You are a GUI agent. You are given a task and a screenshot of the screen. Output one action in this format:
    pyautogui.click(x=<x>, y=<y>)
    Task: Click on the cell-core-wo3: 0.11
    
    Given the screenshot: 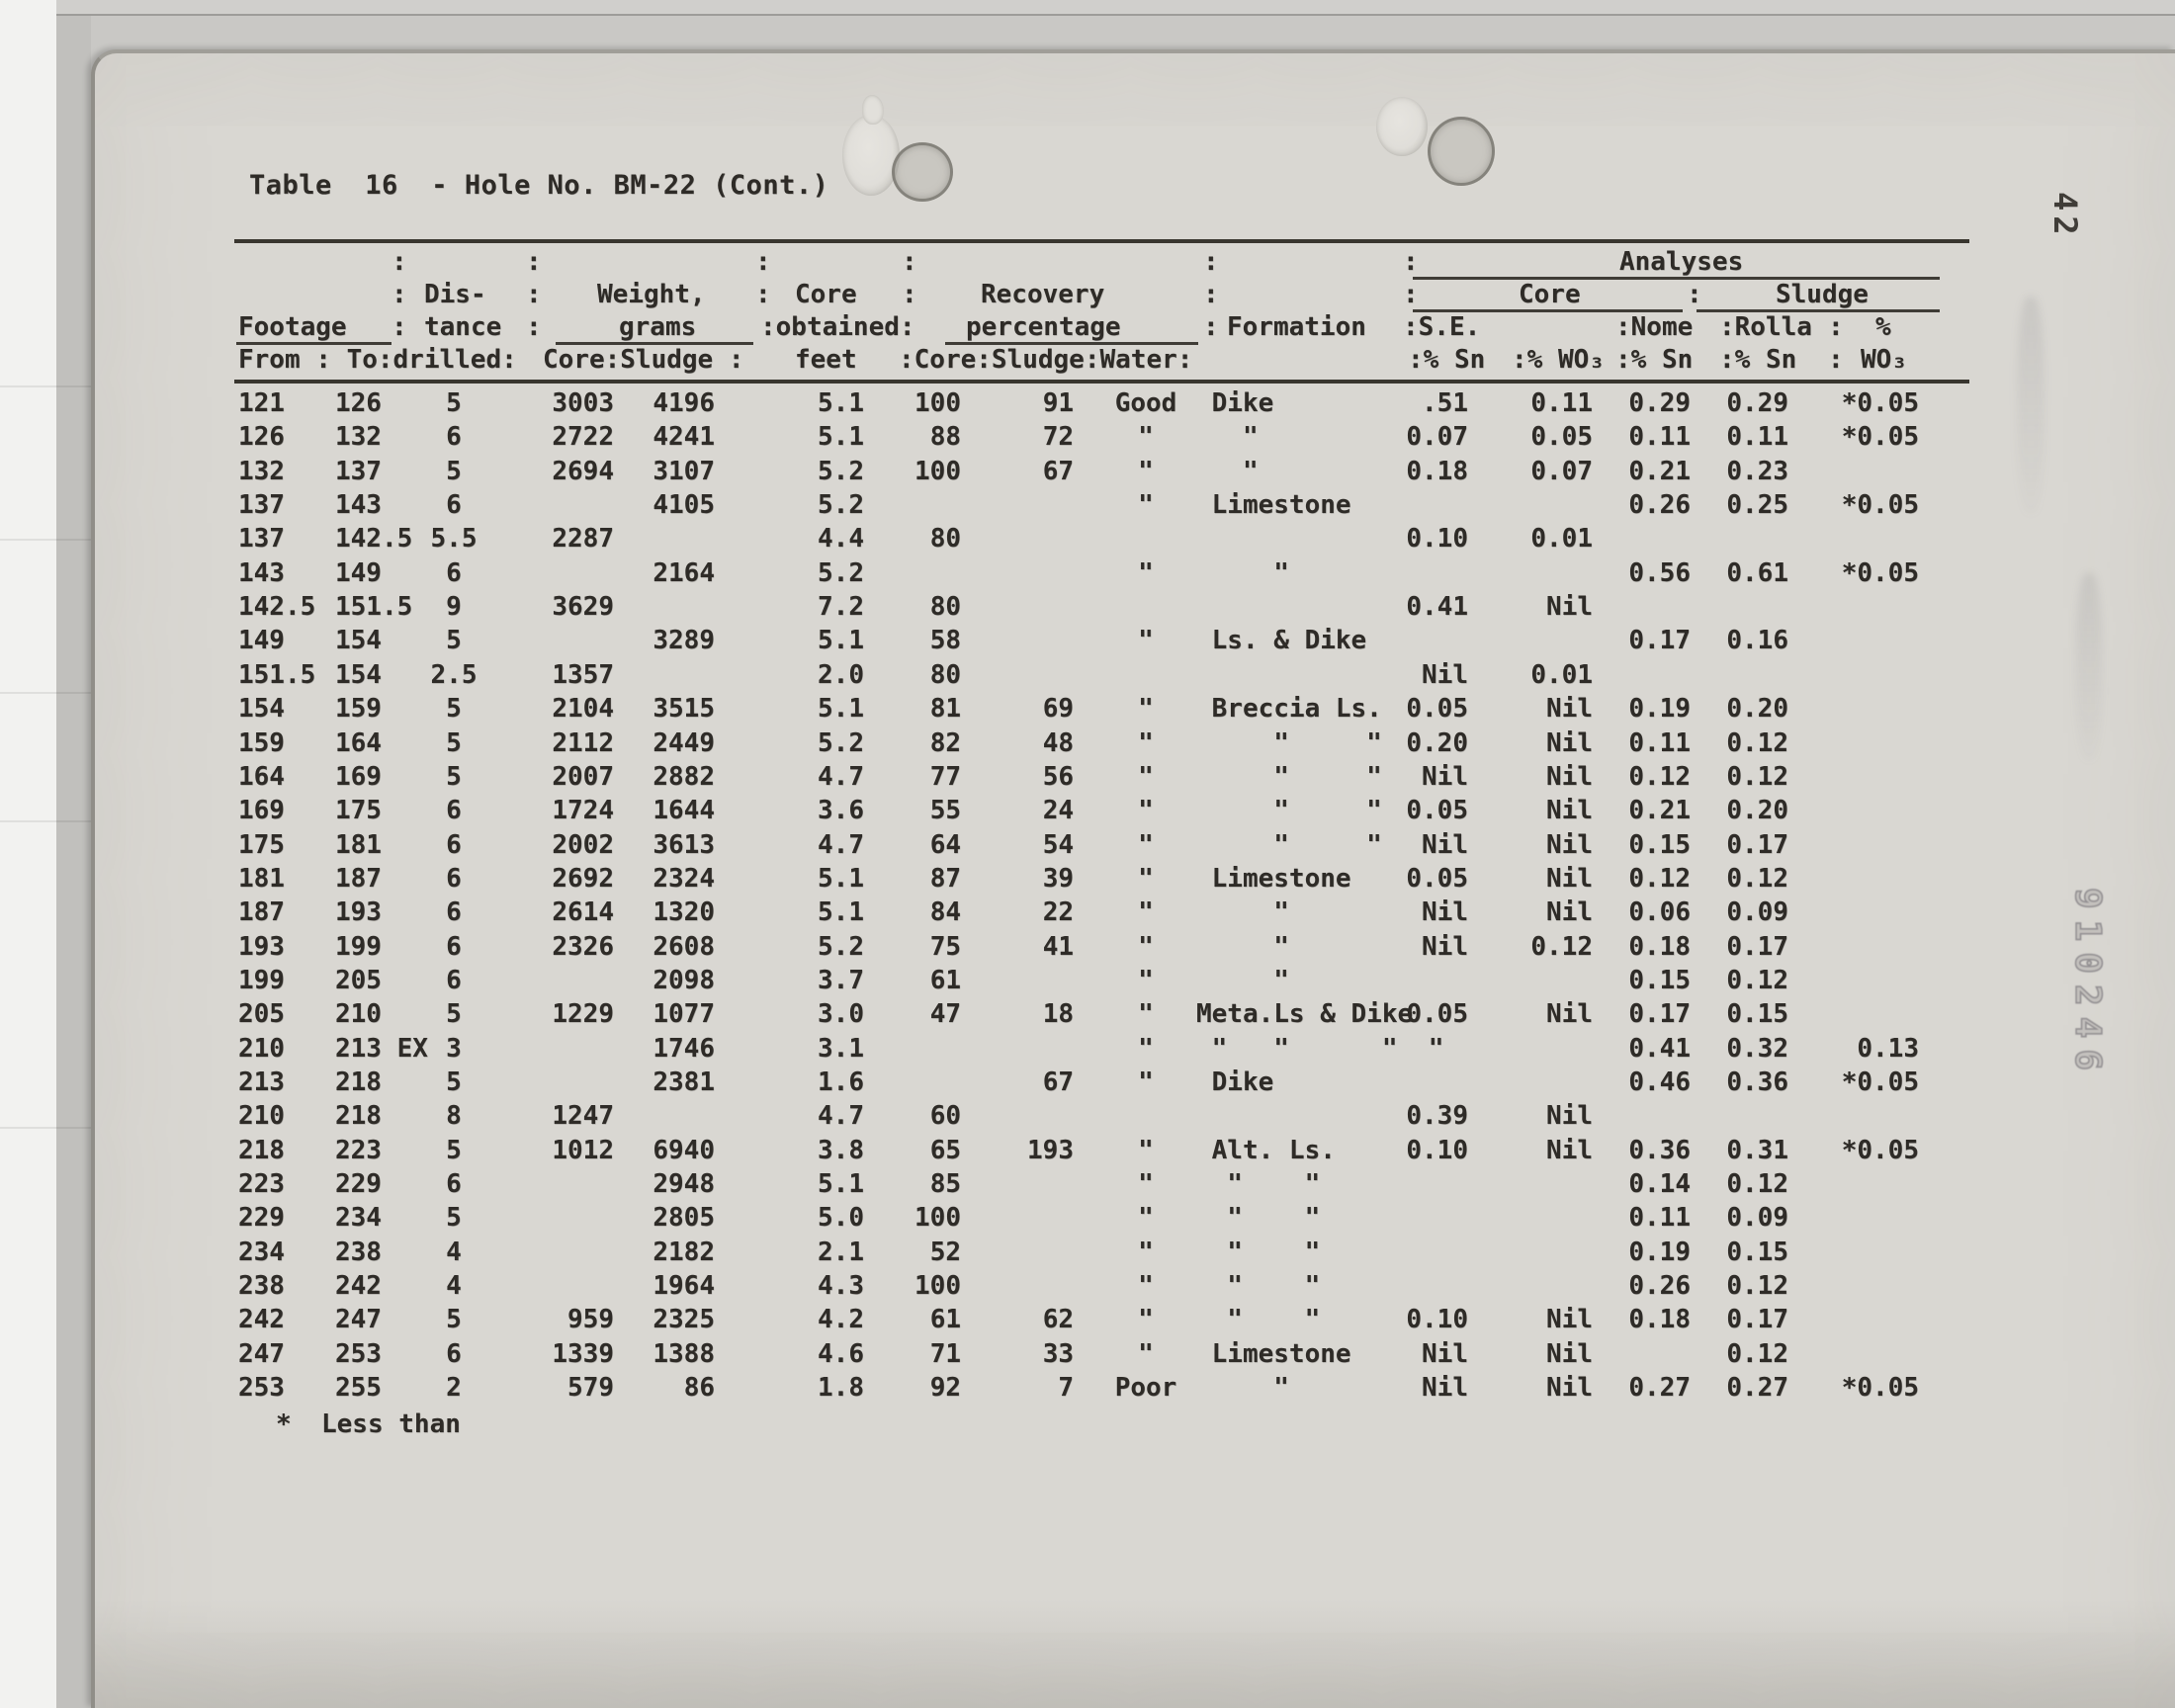 What is the action you would take?
    pyautogui.click(x=1562, y=403)
    